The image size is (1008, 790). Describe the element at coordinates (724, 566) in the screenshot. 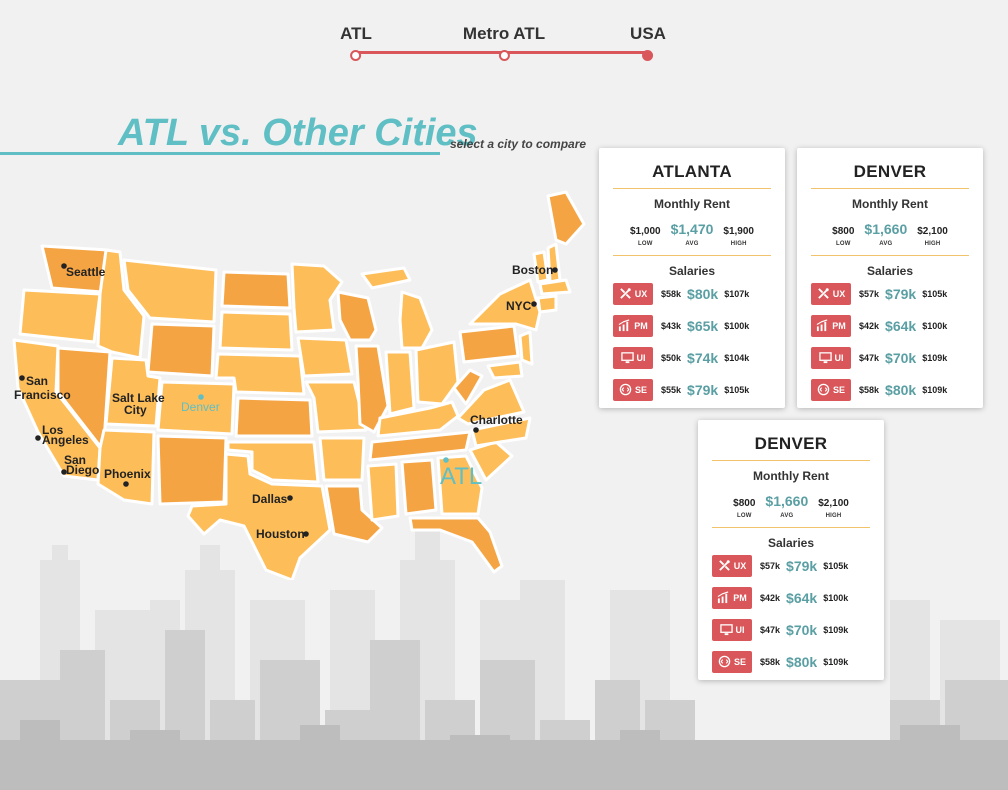

I see `ux-tools-icon` at that location.